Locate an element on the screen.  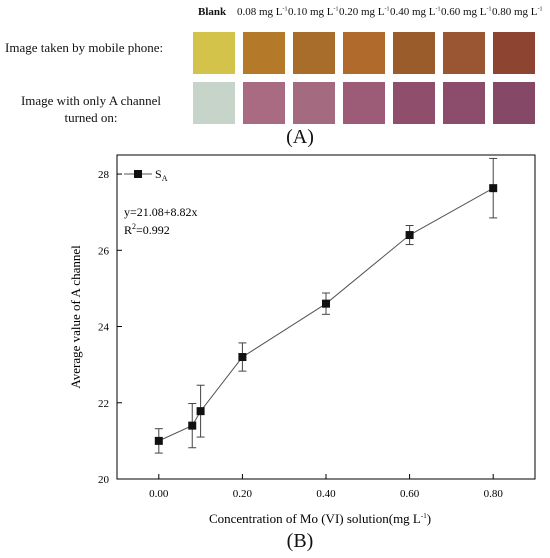
header-blank: Blank is located at coordinates (212, 12).